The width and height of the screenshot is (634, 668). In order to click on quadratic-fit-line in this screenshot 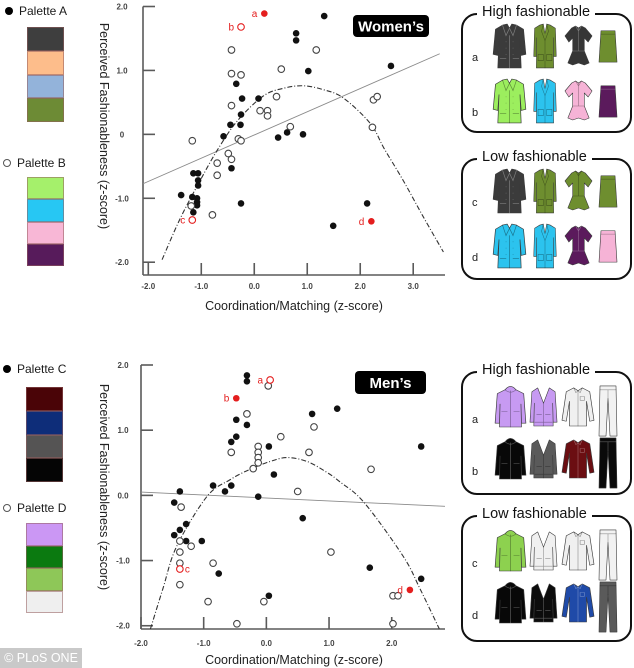, I will do `click(302, 172)`.